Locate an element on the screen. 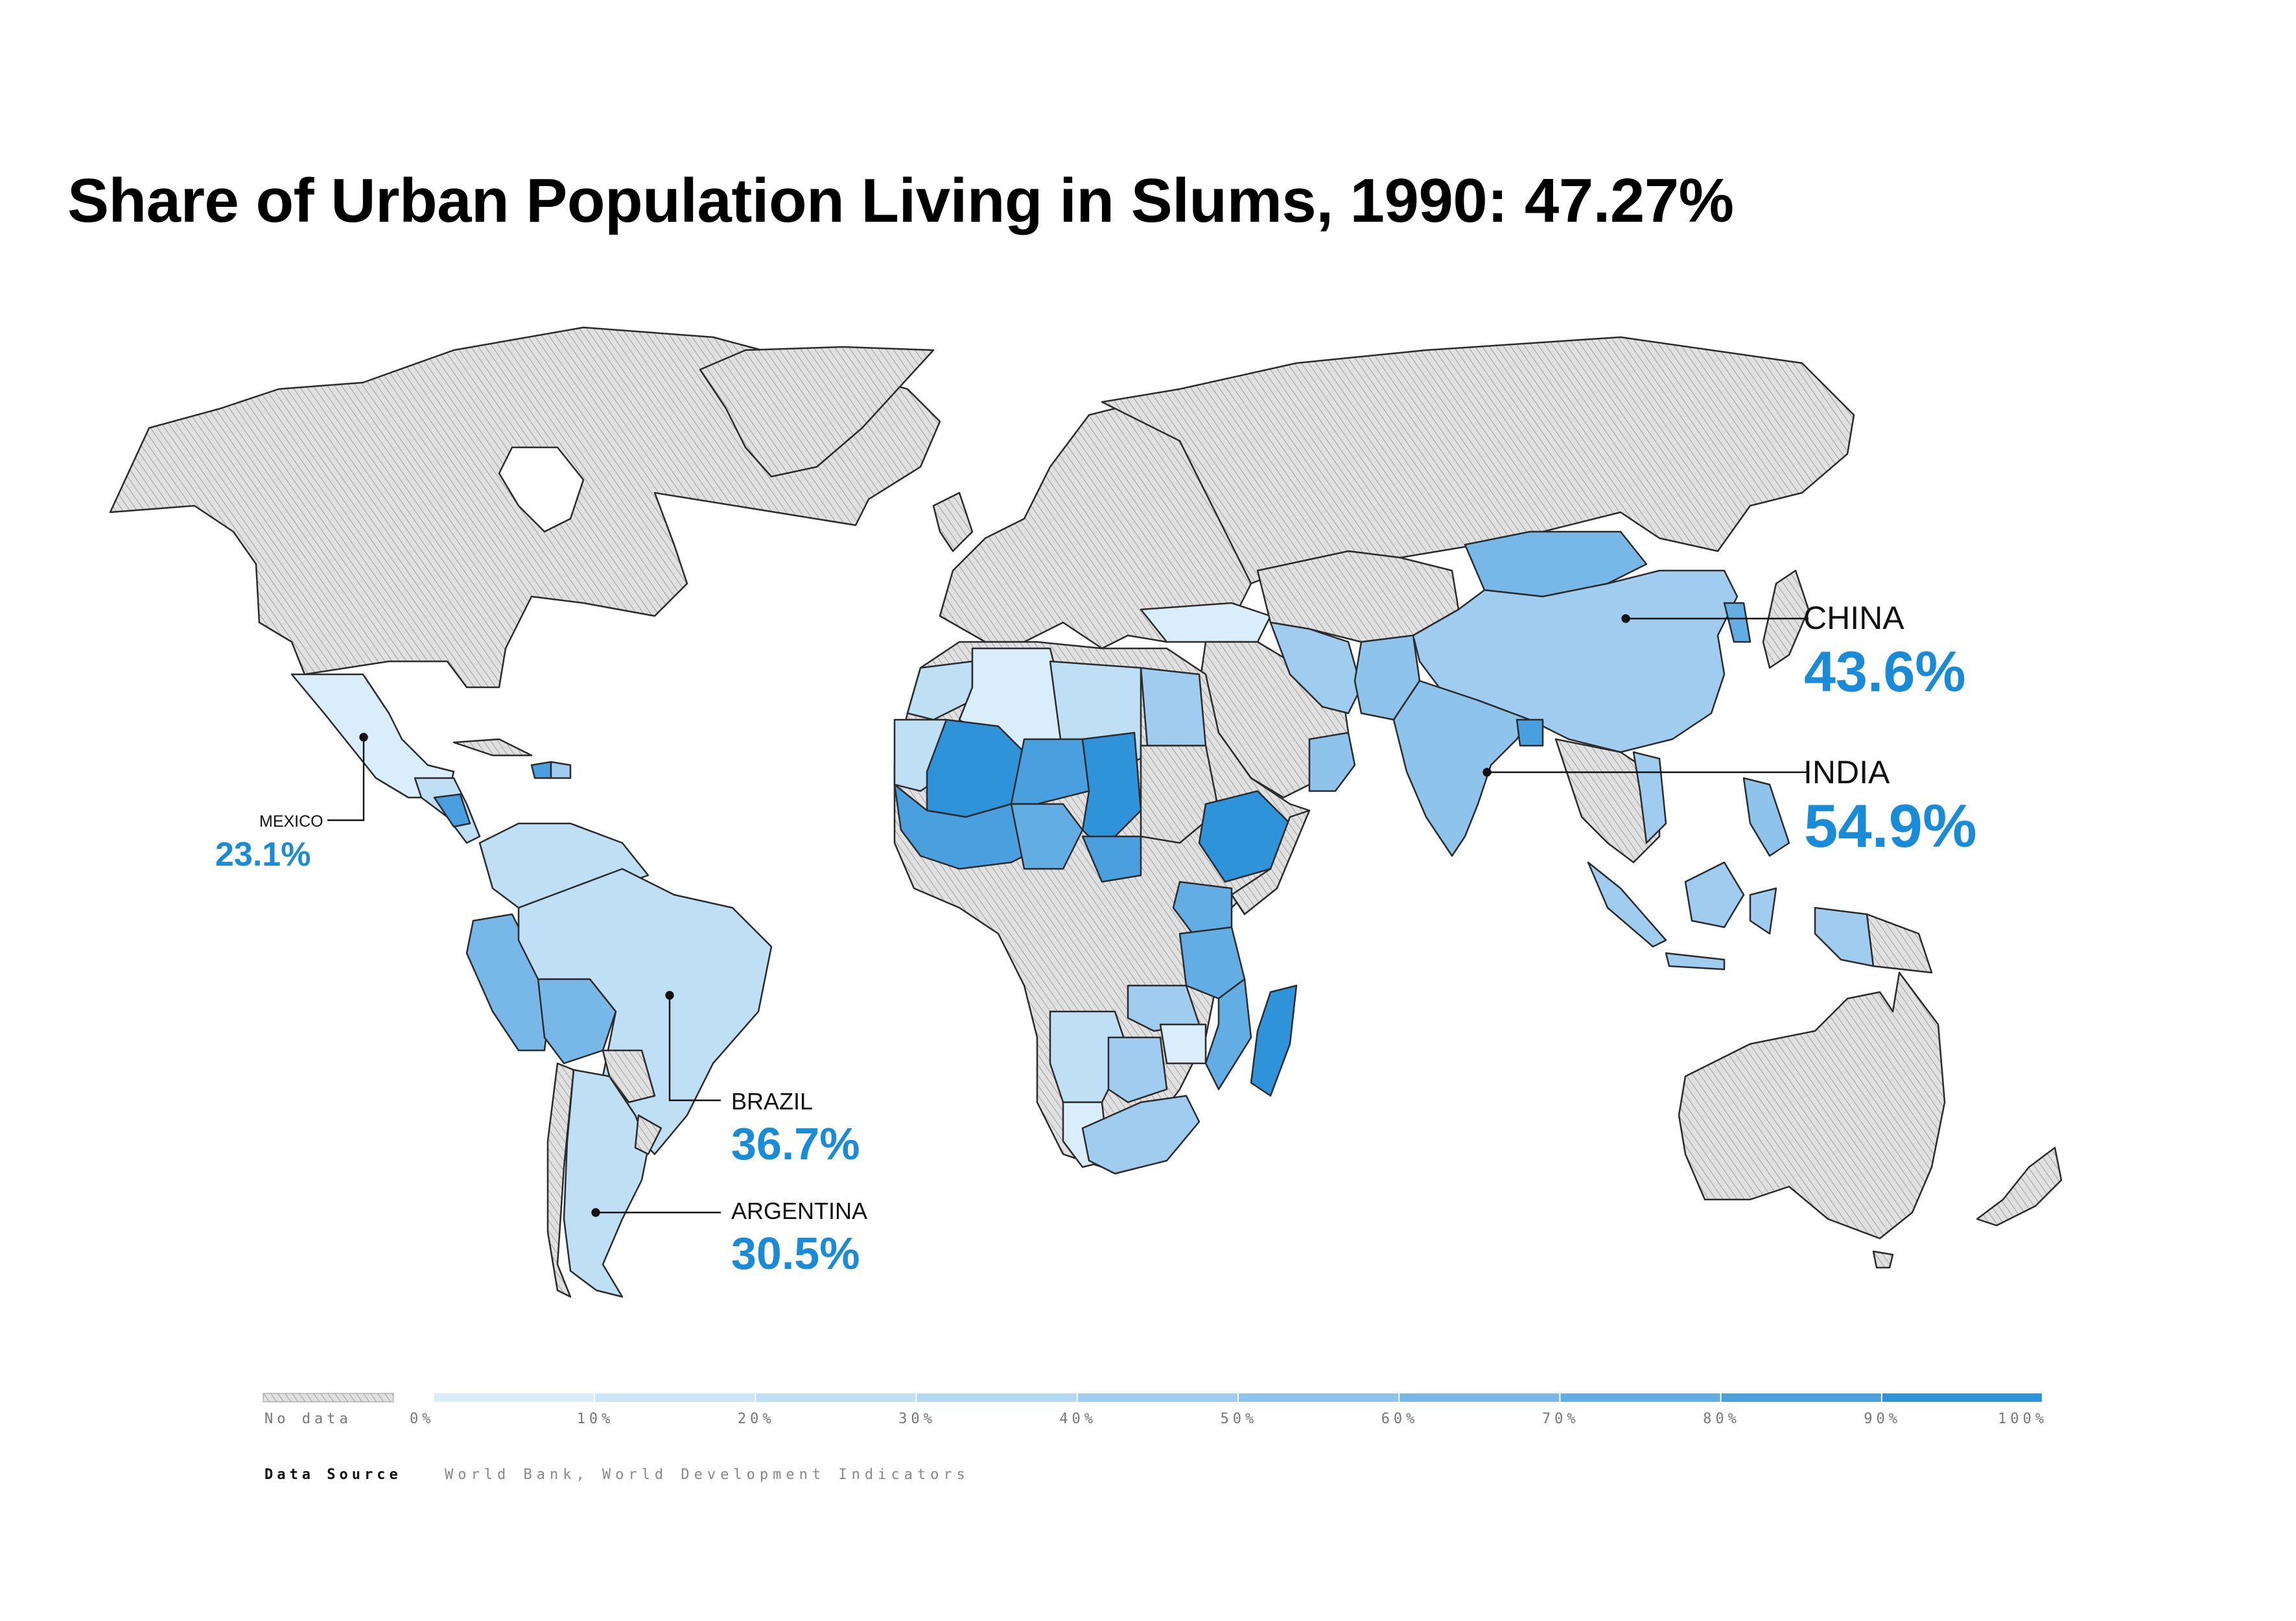 The image size is (2296, 1621). argentina-marker is located at coordinates (596, 1212).